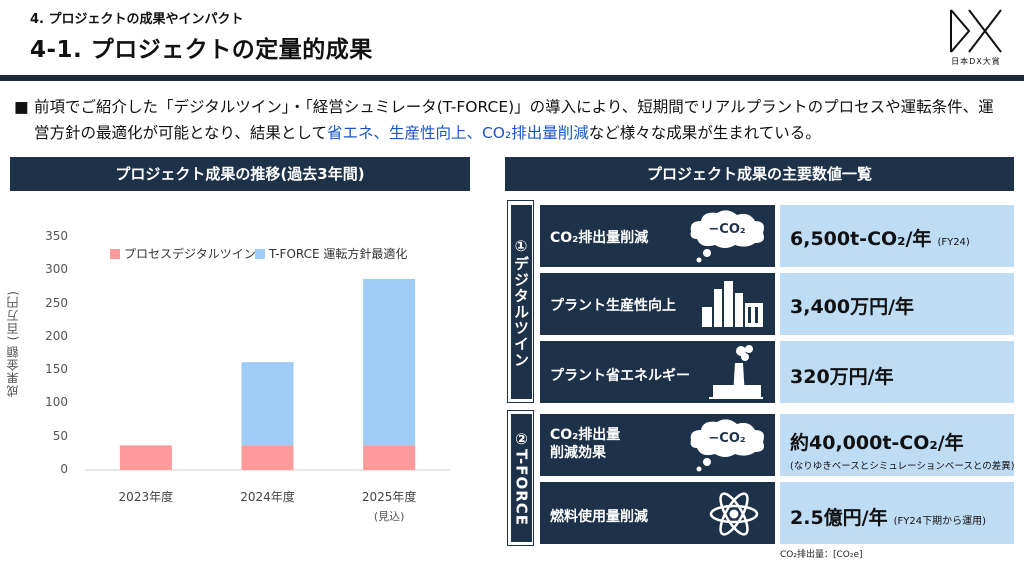  I want to click on y-tick-label: 200, so click(56, 335).